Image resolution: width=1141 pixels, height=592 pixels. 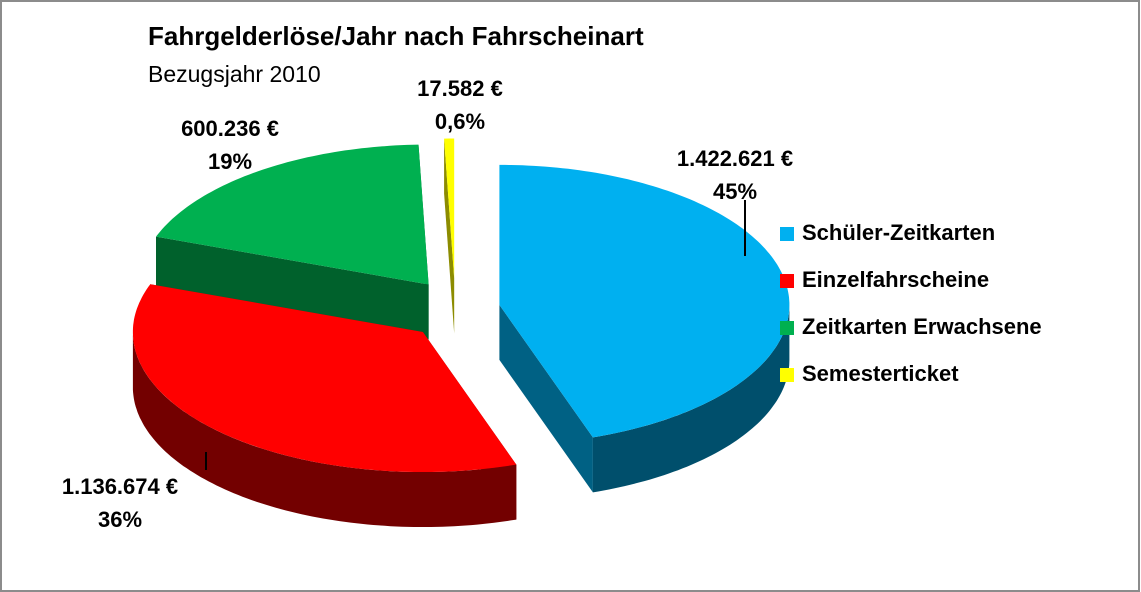 What do you see at coordinates (230, 128) in the screenshot?
I see `value-label: 600.236 €` at bounding box center [230, 128].